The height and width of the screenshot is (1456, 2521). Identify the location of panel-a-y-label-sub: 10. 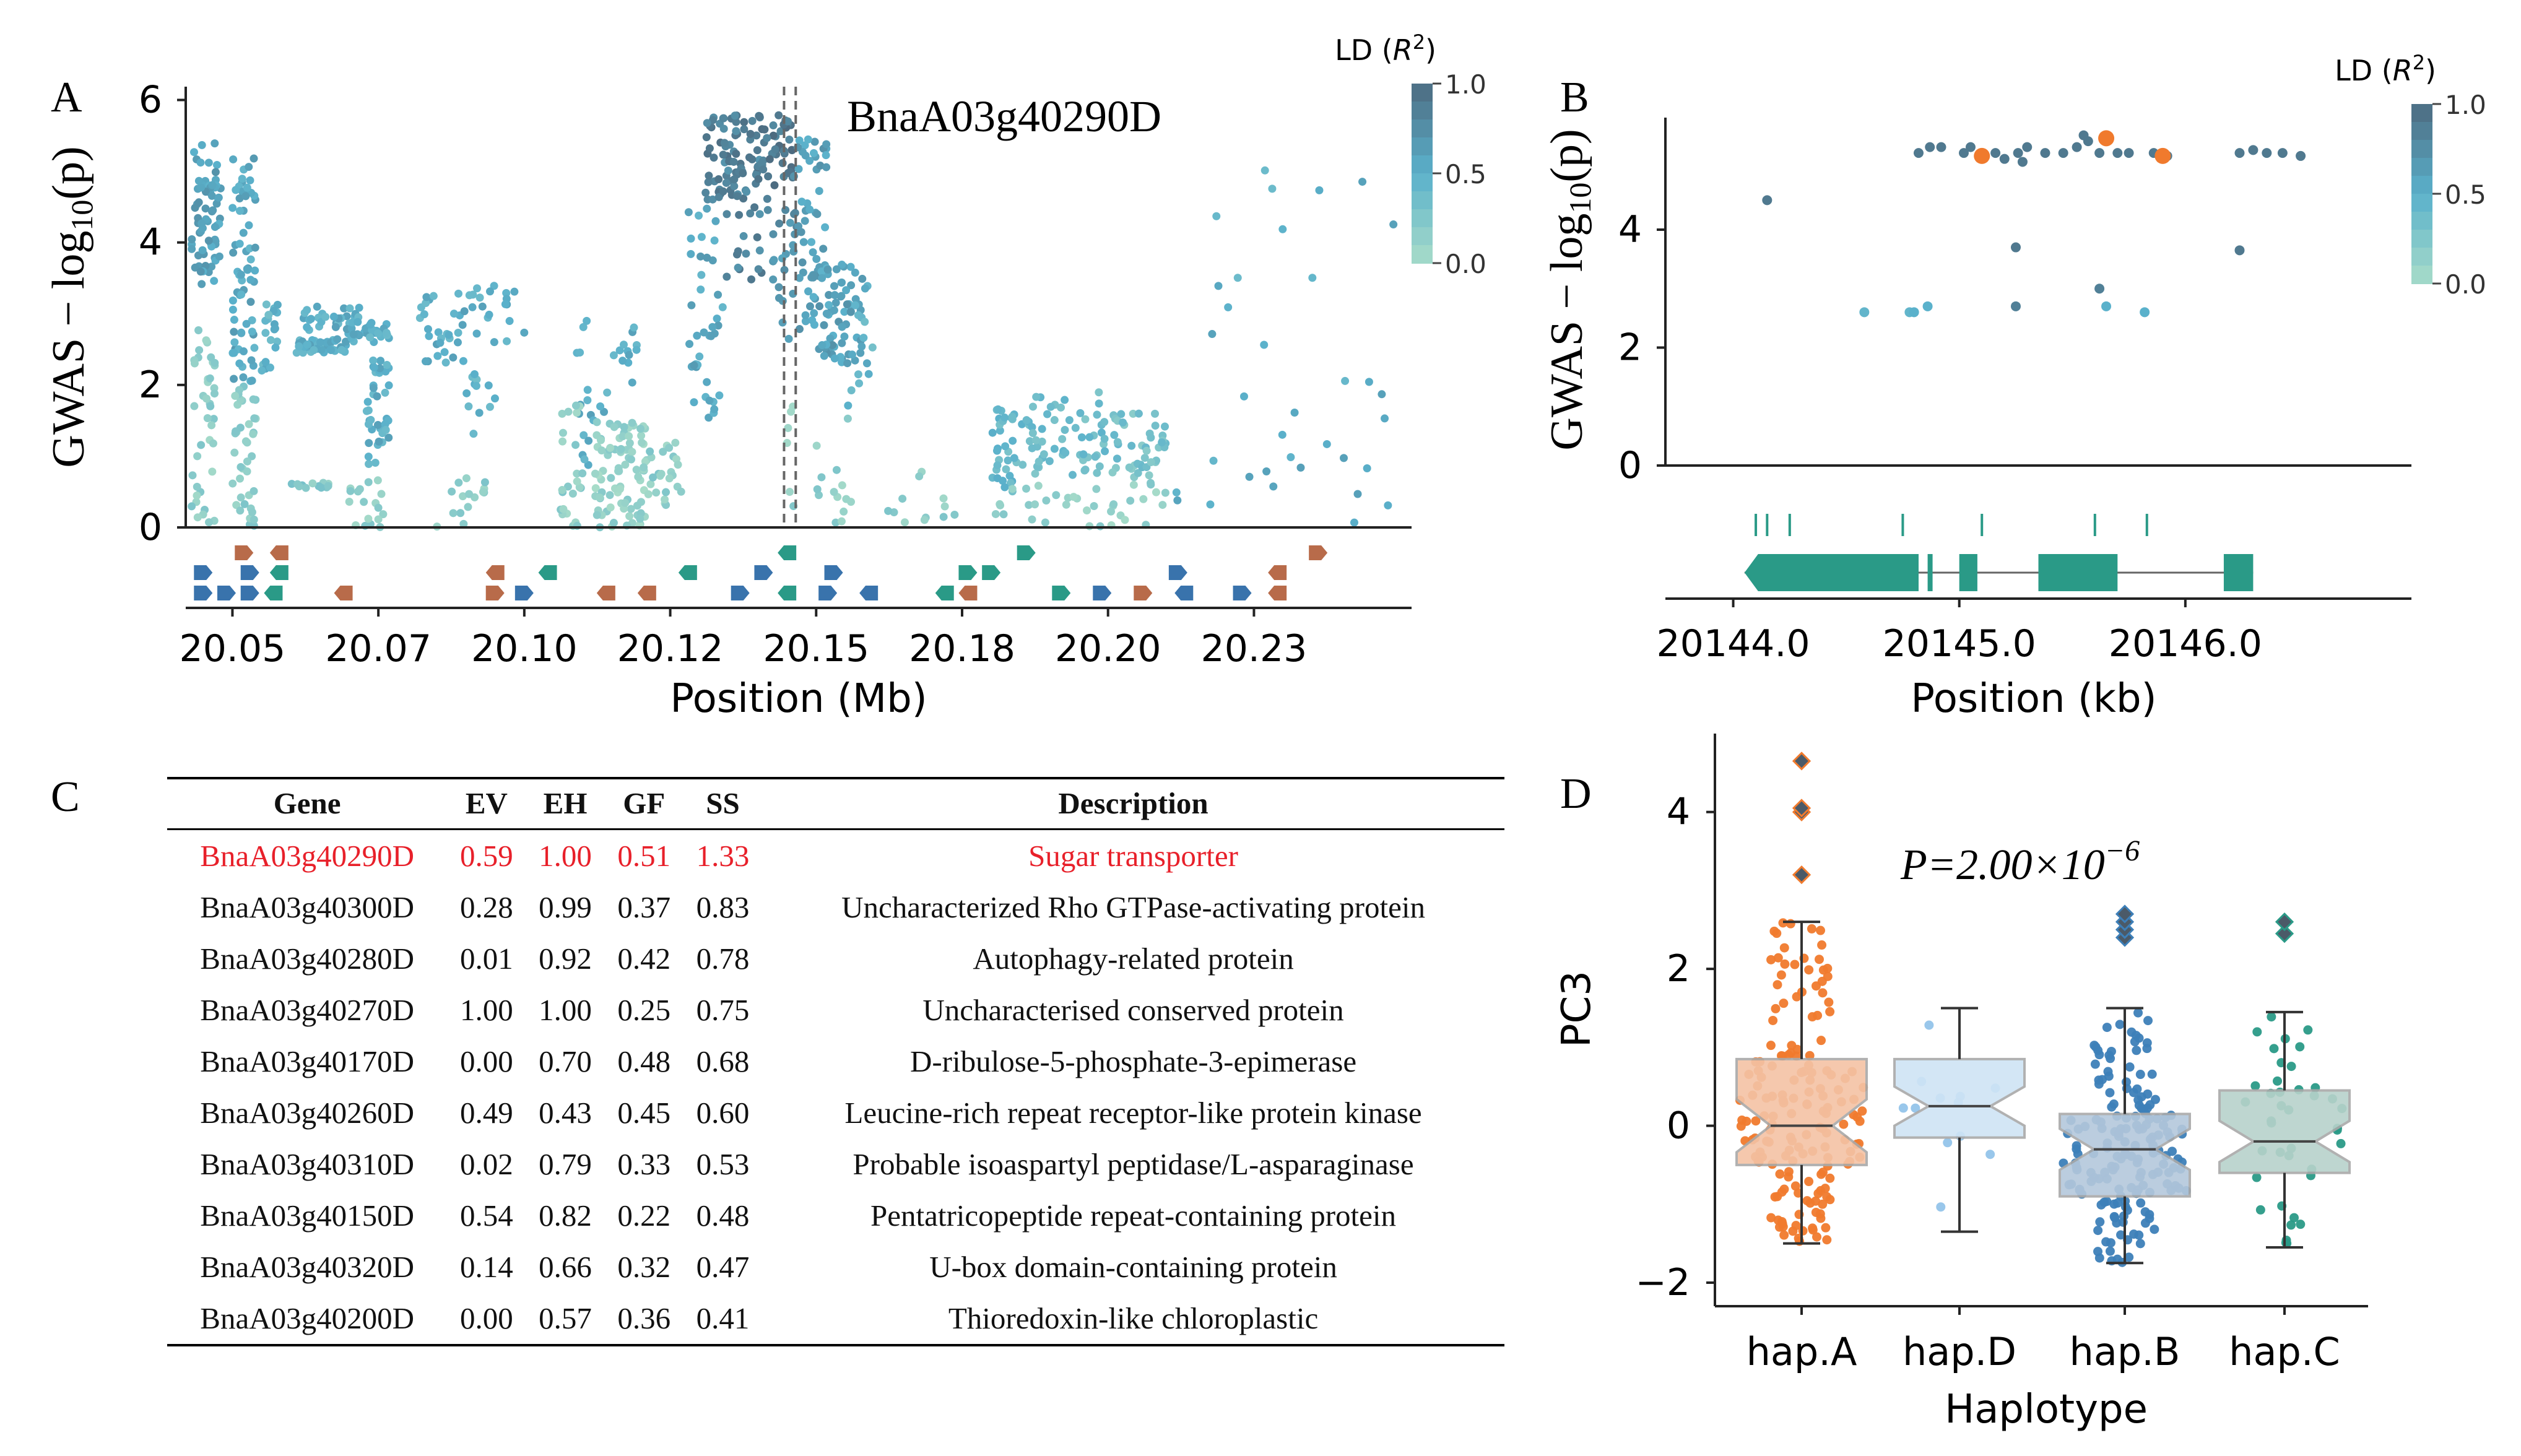
(81, 216).